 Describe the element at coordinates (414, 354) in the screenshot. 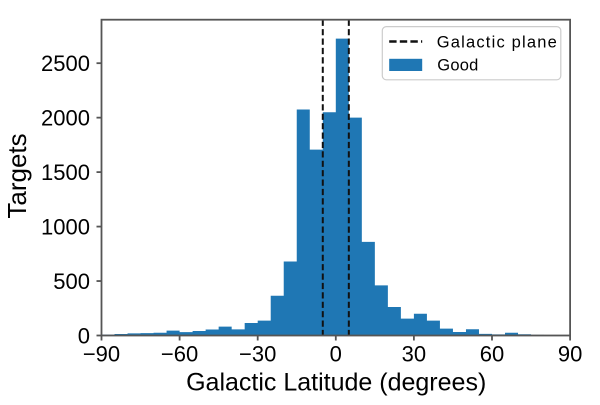

I see `svg-text: 30` at that location.